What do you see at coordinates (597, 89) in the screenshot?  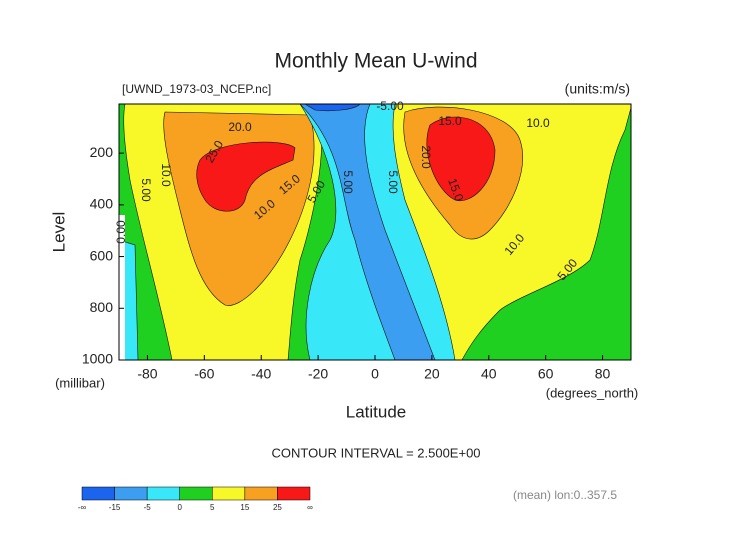 I see `units: (units:m/s)` at bounding box center [597, 89].